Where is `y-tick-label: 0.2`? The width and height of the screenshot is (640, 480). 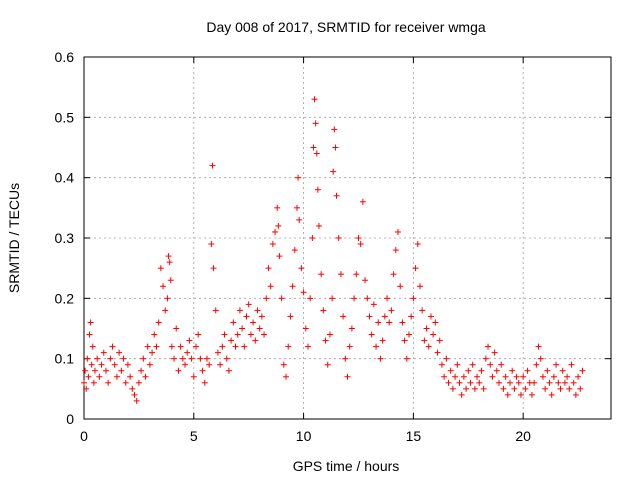 y-tick-label: 0.2 is located at coordinates (65, 298).